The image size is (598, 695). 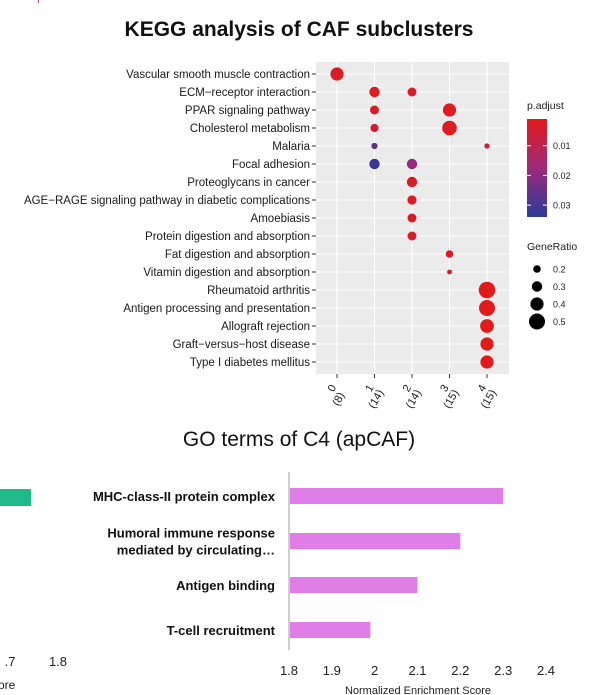 I want to click on generatio-legend-label: 0.5, so click(x=559, y=322).